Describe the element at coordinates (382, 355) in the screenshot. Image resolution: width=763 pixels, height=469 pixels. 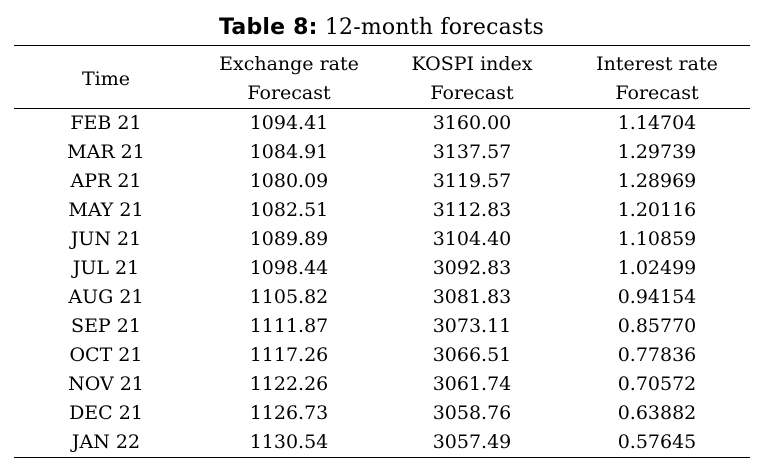
I see `table-row: OCT 21 1117.26 3066.51 0.77836` at that location.